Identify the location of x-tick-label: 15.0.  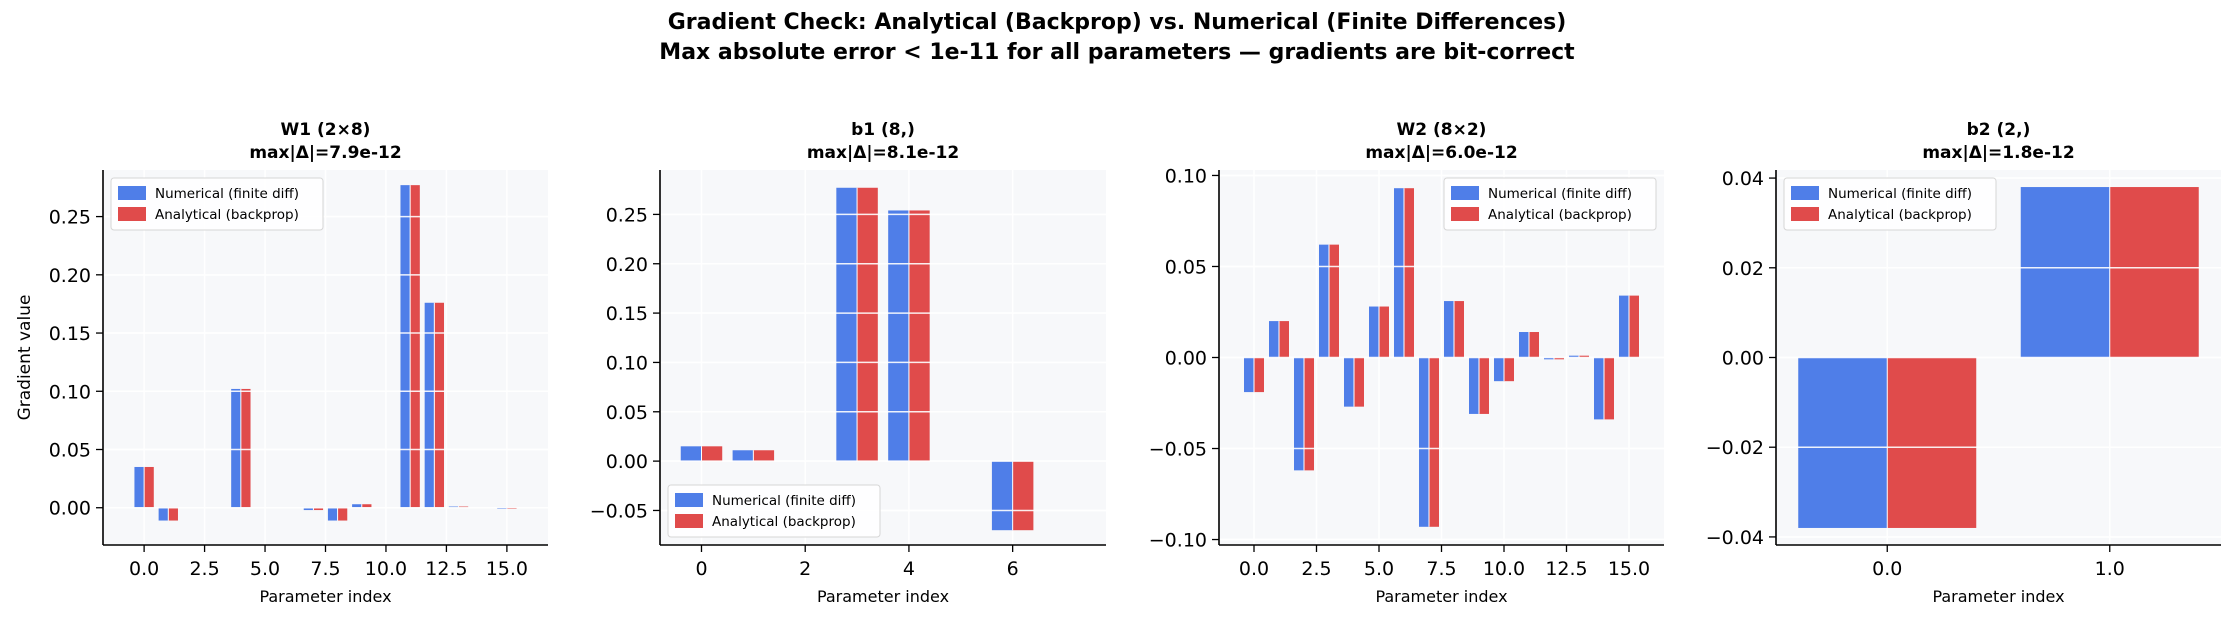
(1629, 569).